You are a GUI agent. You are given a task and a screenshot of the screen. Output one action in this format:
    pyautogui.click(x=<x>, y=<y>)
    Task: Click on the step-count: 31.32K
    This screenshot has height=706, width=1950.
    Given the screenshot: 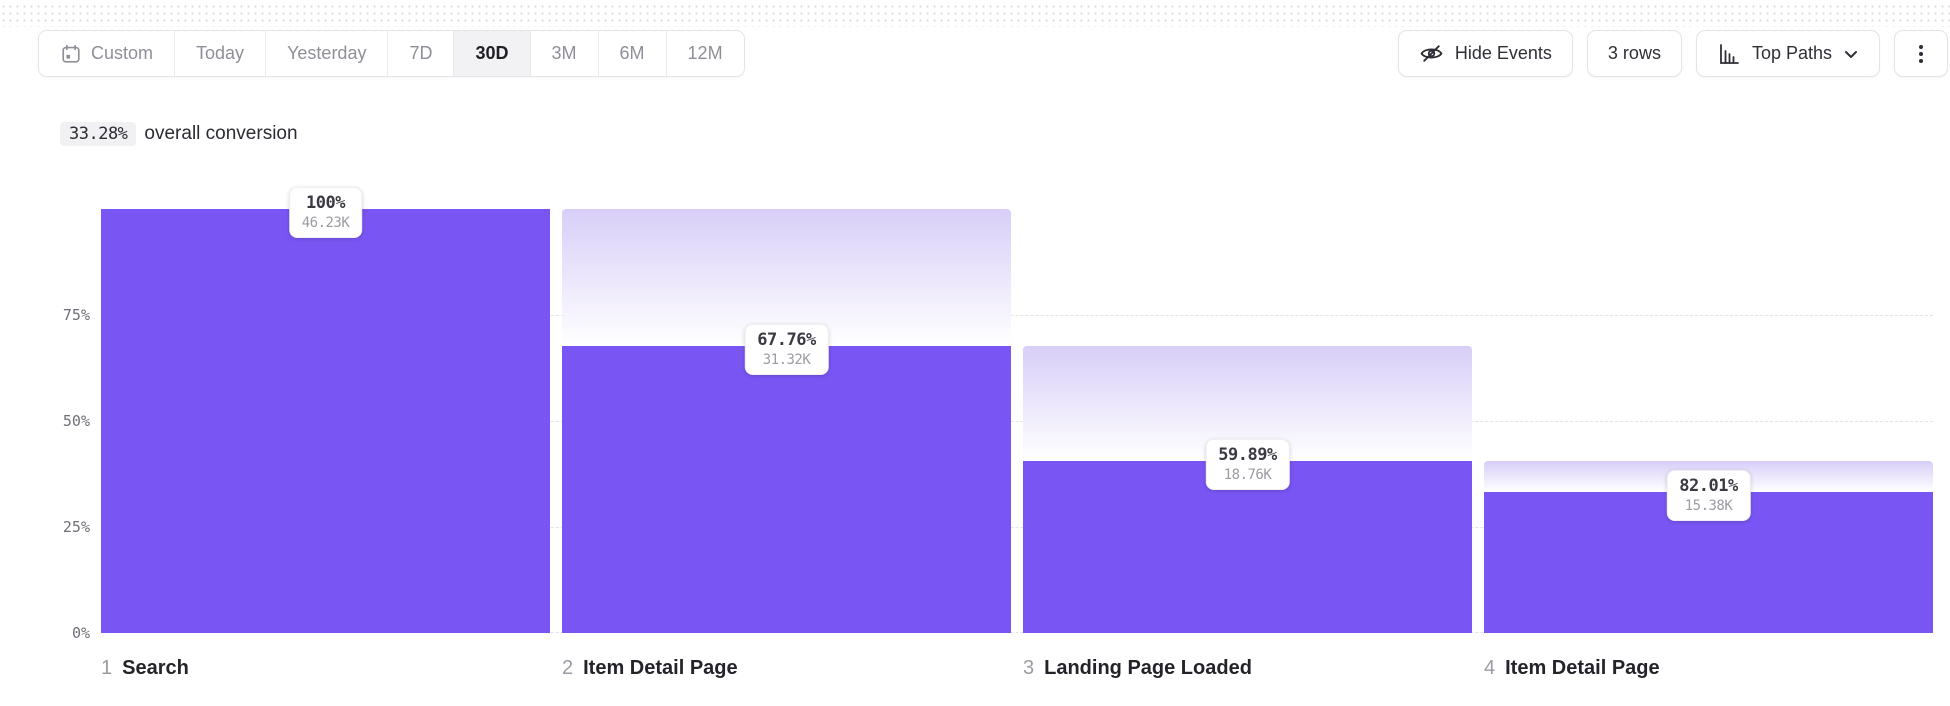 What is the action you would take?
    pyautogui.click(x=786, y=359)
    